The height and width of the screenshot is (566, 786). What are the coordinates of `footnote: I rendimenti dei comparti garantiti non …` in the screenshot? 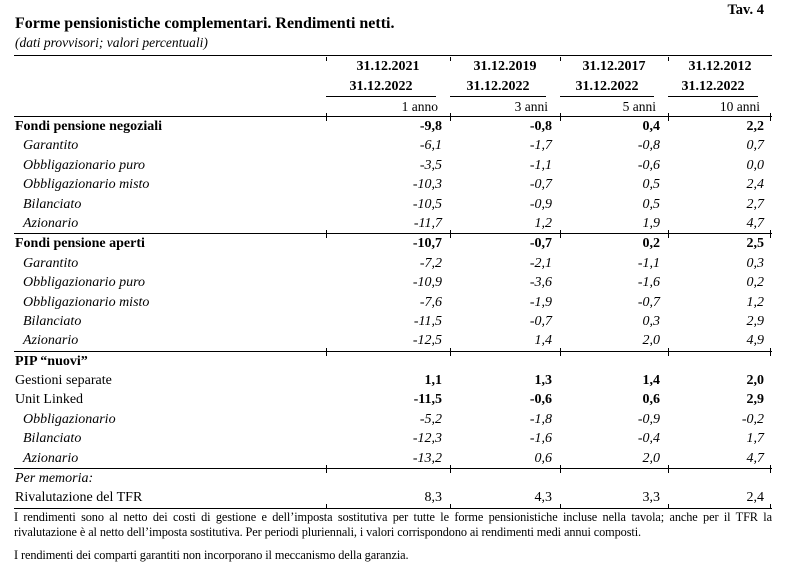 It's located at (211, 555).